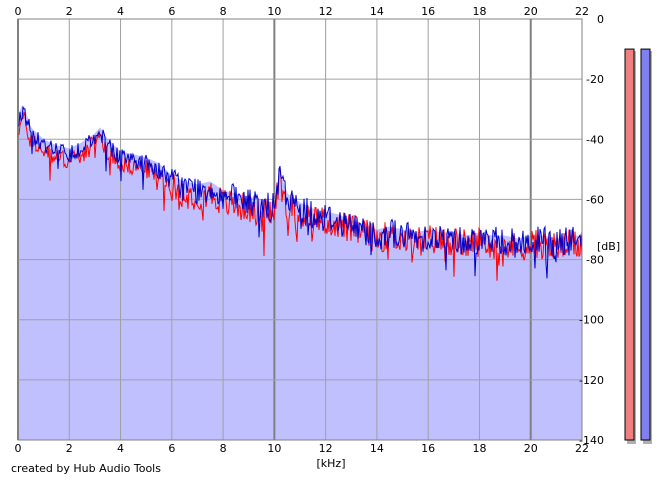  Describe the element at coordinates (171, 448) in the screenshot. I see `x-tick-label-bottom: 6` at that location.